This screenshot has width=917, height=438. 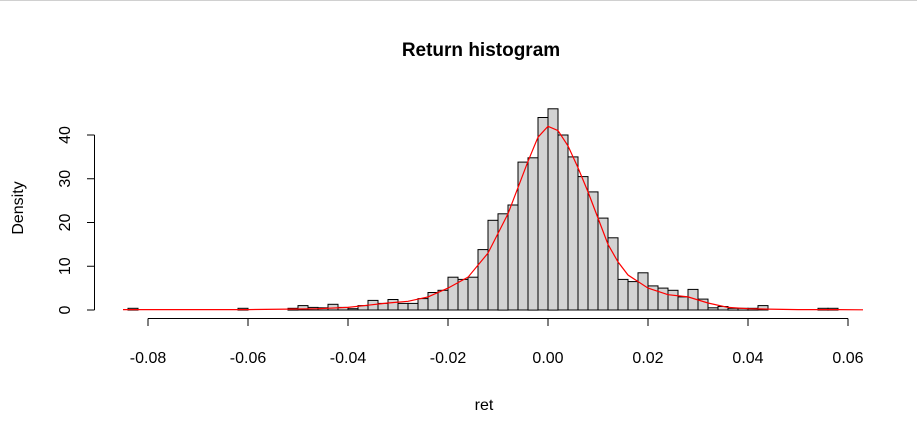 What do you see at coordinates (484, 405) in the screenshot?
I see `x-axis-label: ret` at bounding box center [484, 405].